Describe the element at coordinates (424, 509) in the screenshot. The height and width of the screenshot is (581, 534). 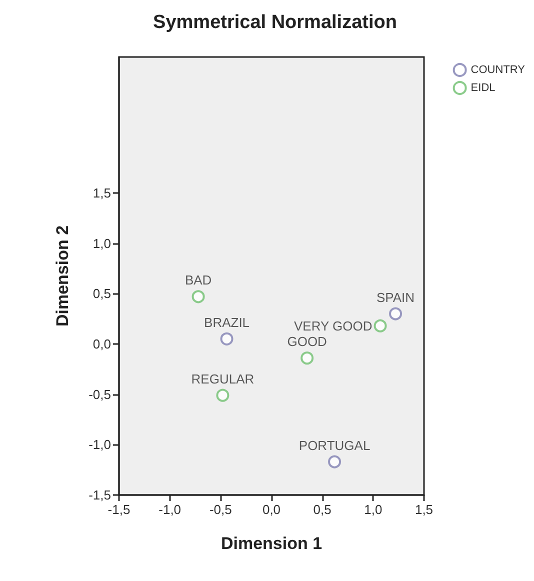
I see `x-tick-label: 1,5` at that location.